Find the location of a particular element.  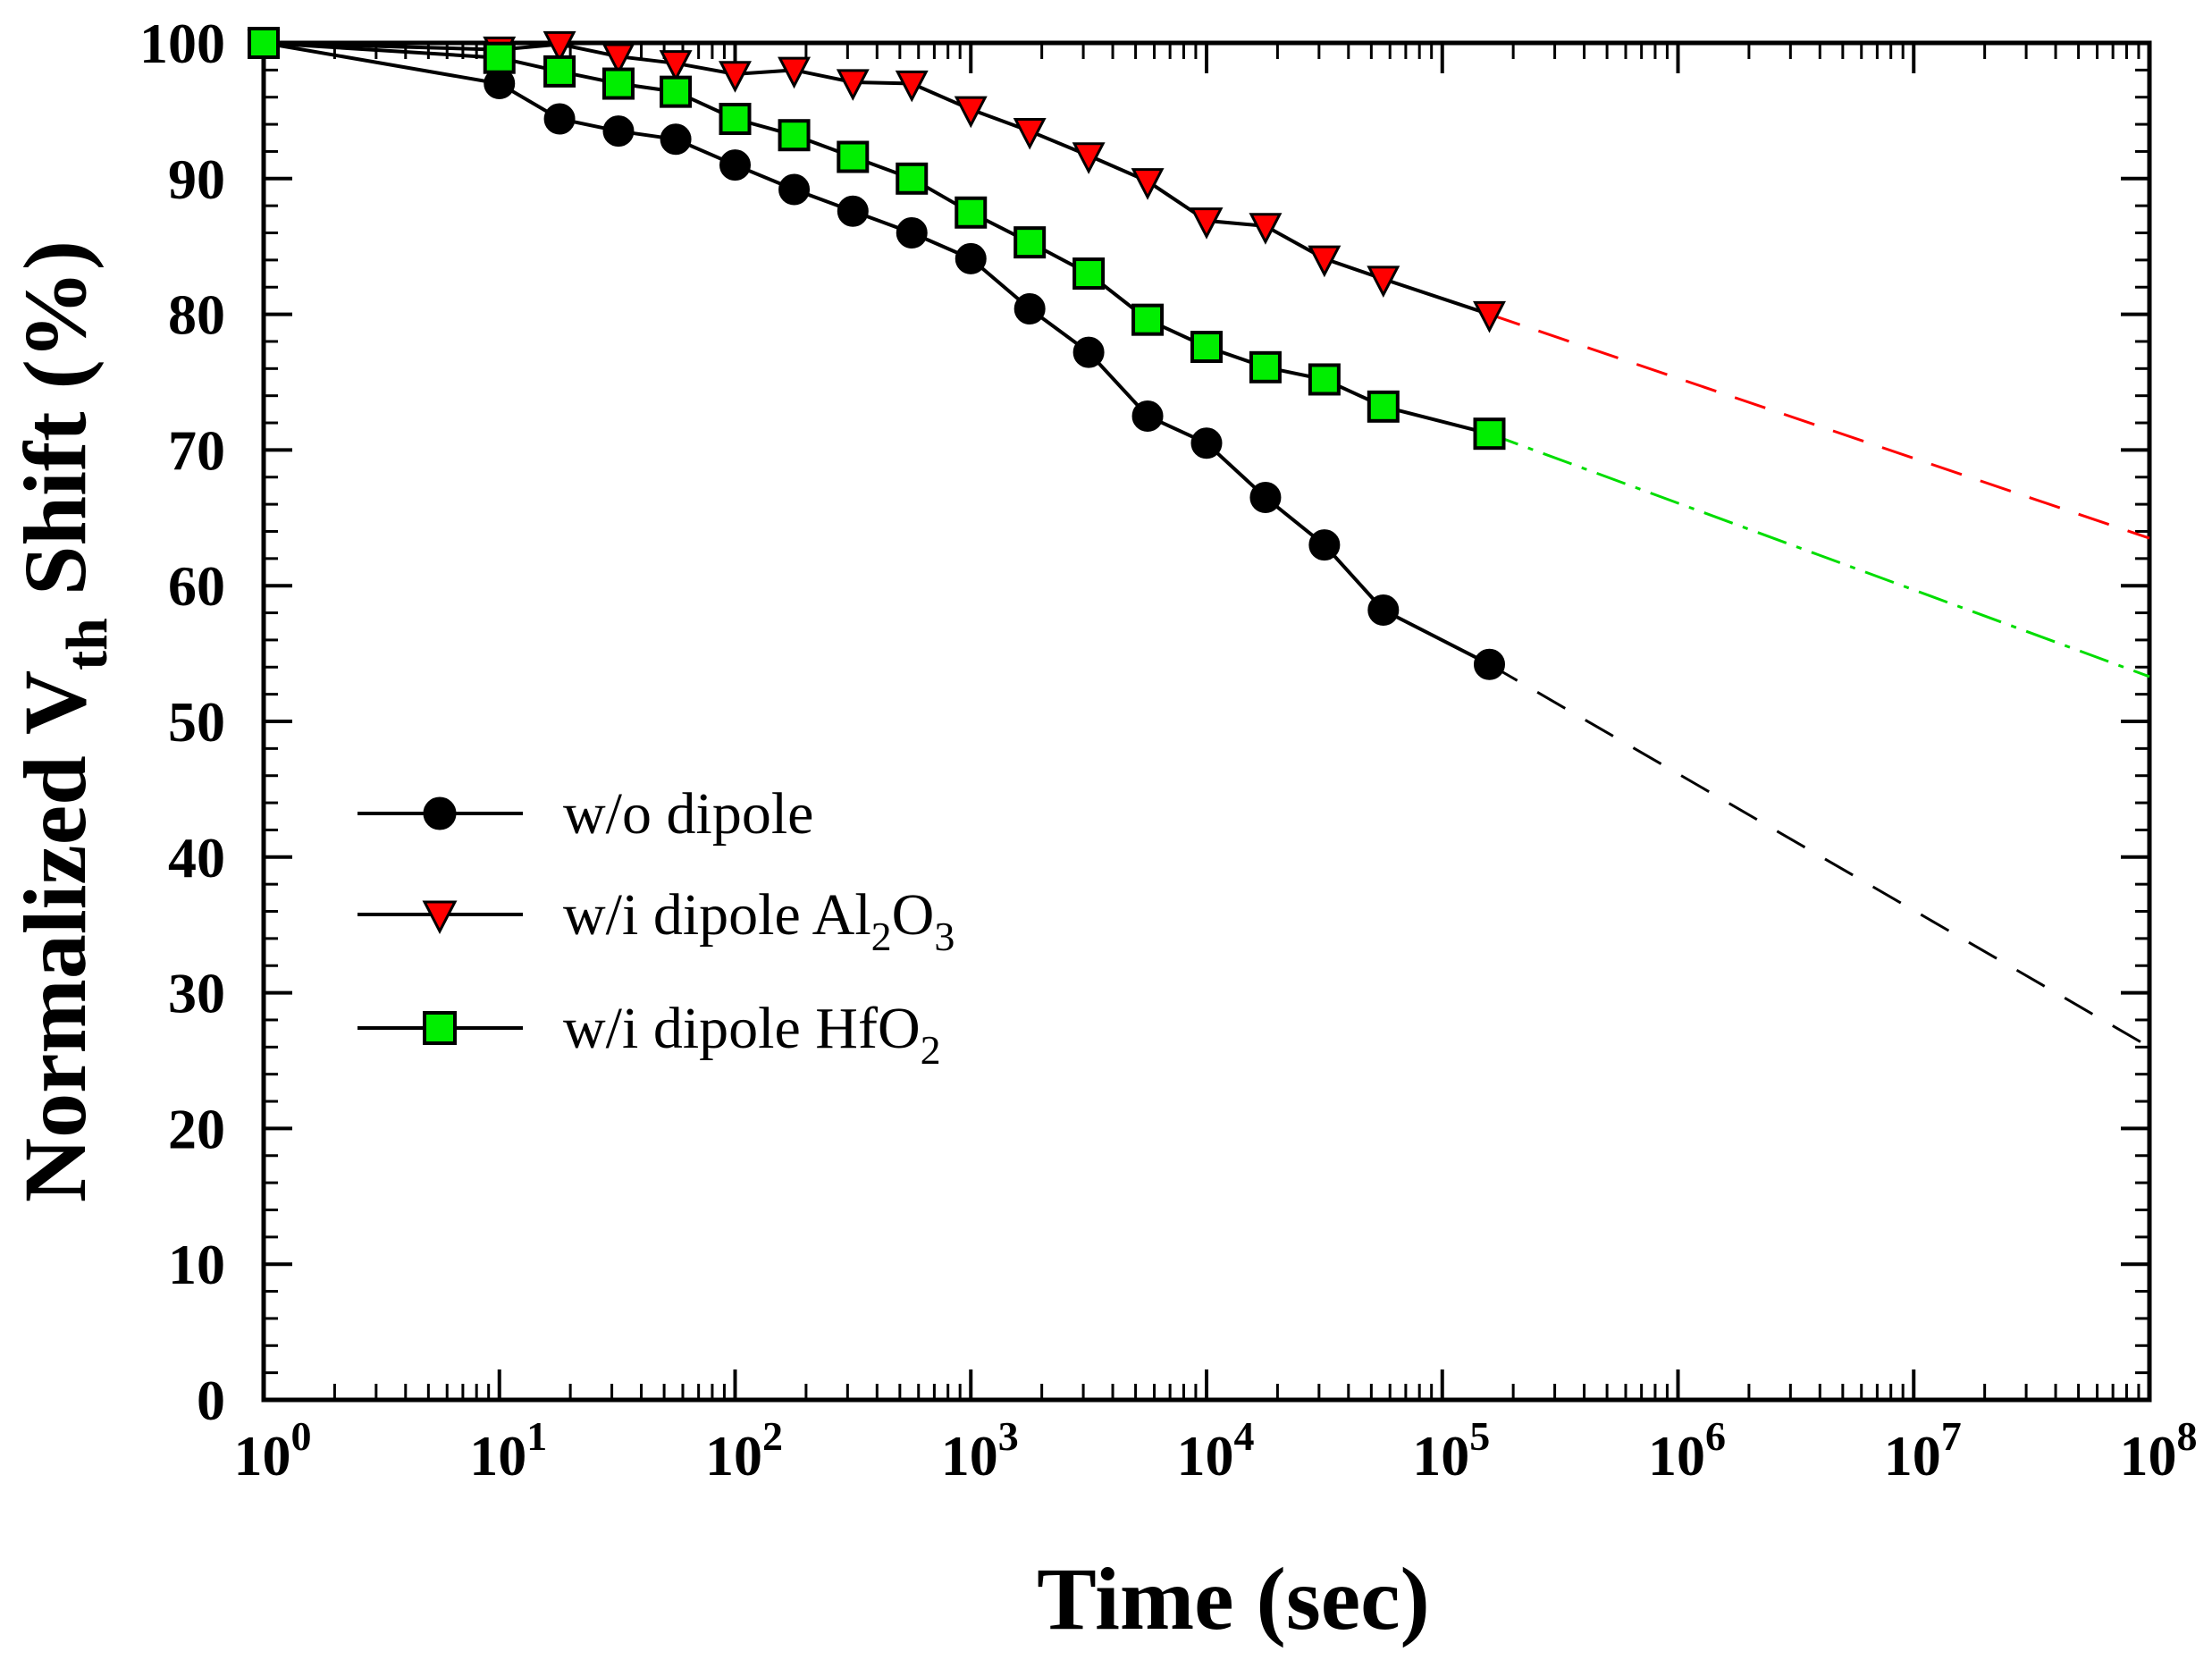

x-tick-exponent: 5 is located at coordinates (1479, 1436).